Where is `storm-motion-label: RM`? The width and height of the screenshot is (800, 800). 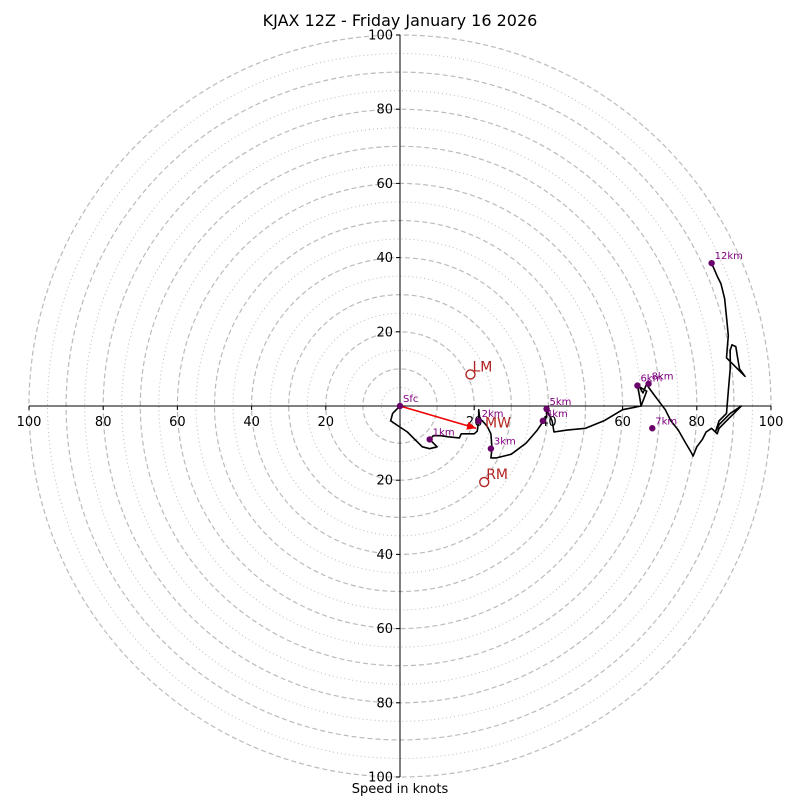
storm-motion-label: RM is located at coordinates (497, 475).